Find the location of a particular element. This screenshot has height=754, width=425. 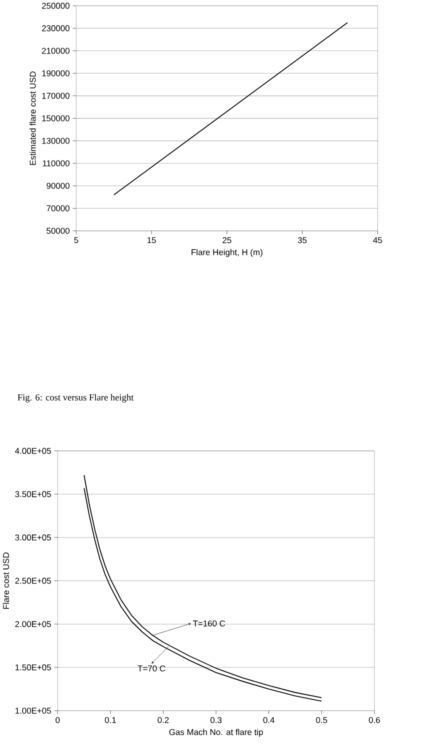

x-axis-title: Flare Height, H (m) is located at coordinates (226, 253).